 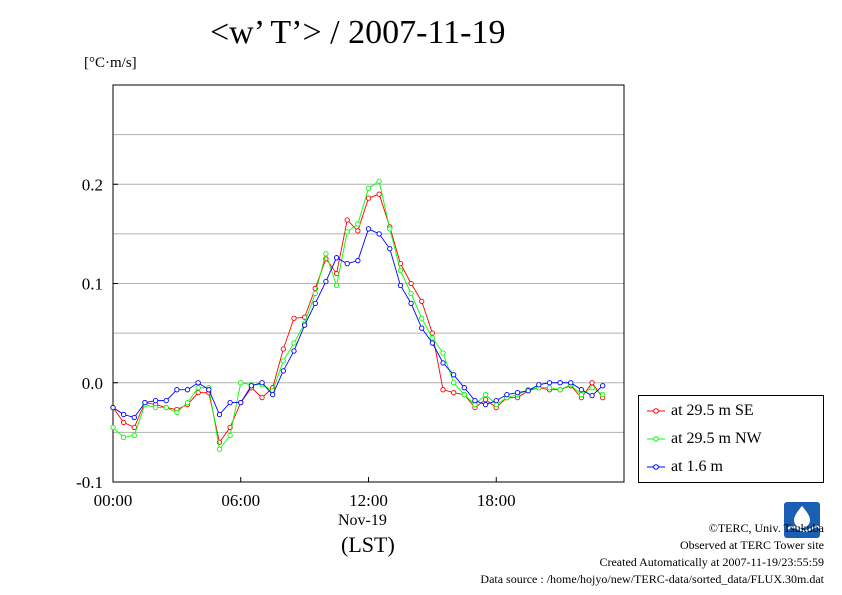 I want to click on y-tick-label: 0.1, so click(x=92, y=284).